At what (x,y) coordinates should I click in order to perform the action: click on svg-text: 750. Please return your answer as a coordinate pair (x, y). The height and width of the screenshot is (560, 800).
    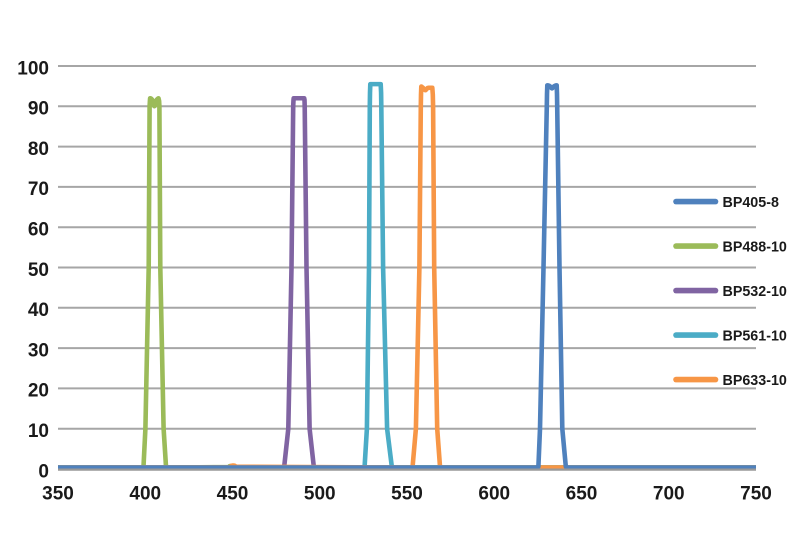
    Looking at the image, I should click on (756, 494).